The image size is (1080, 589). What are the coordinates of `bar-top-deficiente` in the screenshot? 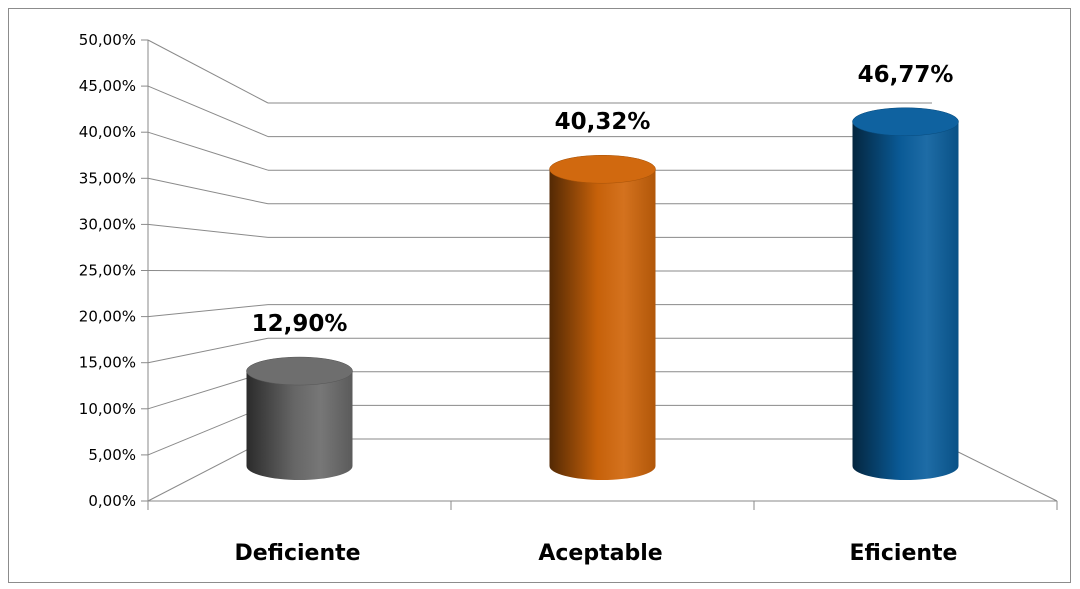 It's located at (299, 371).